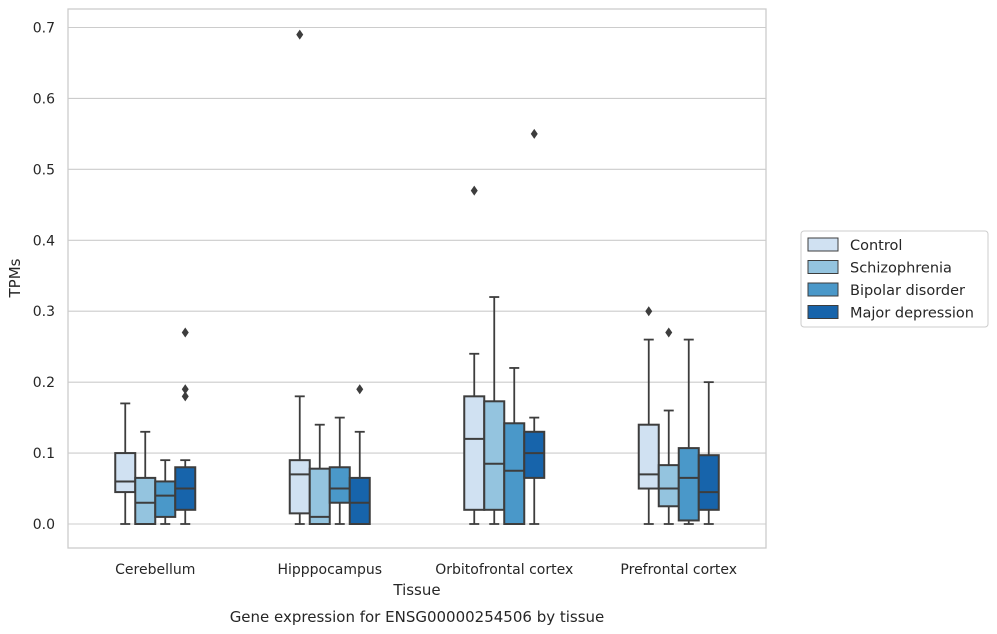  I want to click on y-tick-label: 0.2, so click(44, 383).